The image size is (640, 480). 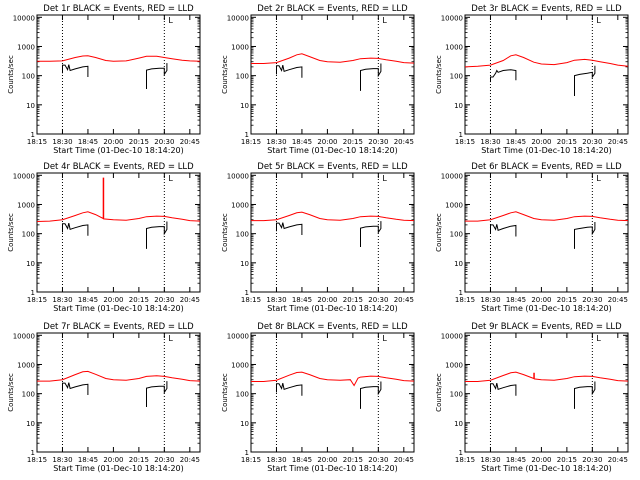 I want to click on plot-title: Det 3r BLACK = Events, RED = LLD, so click(x=546, y=9).